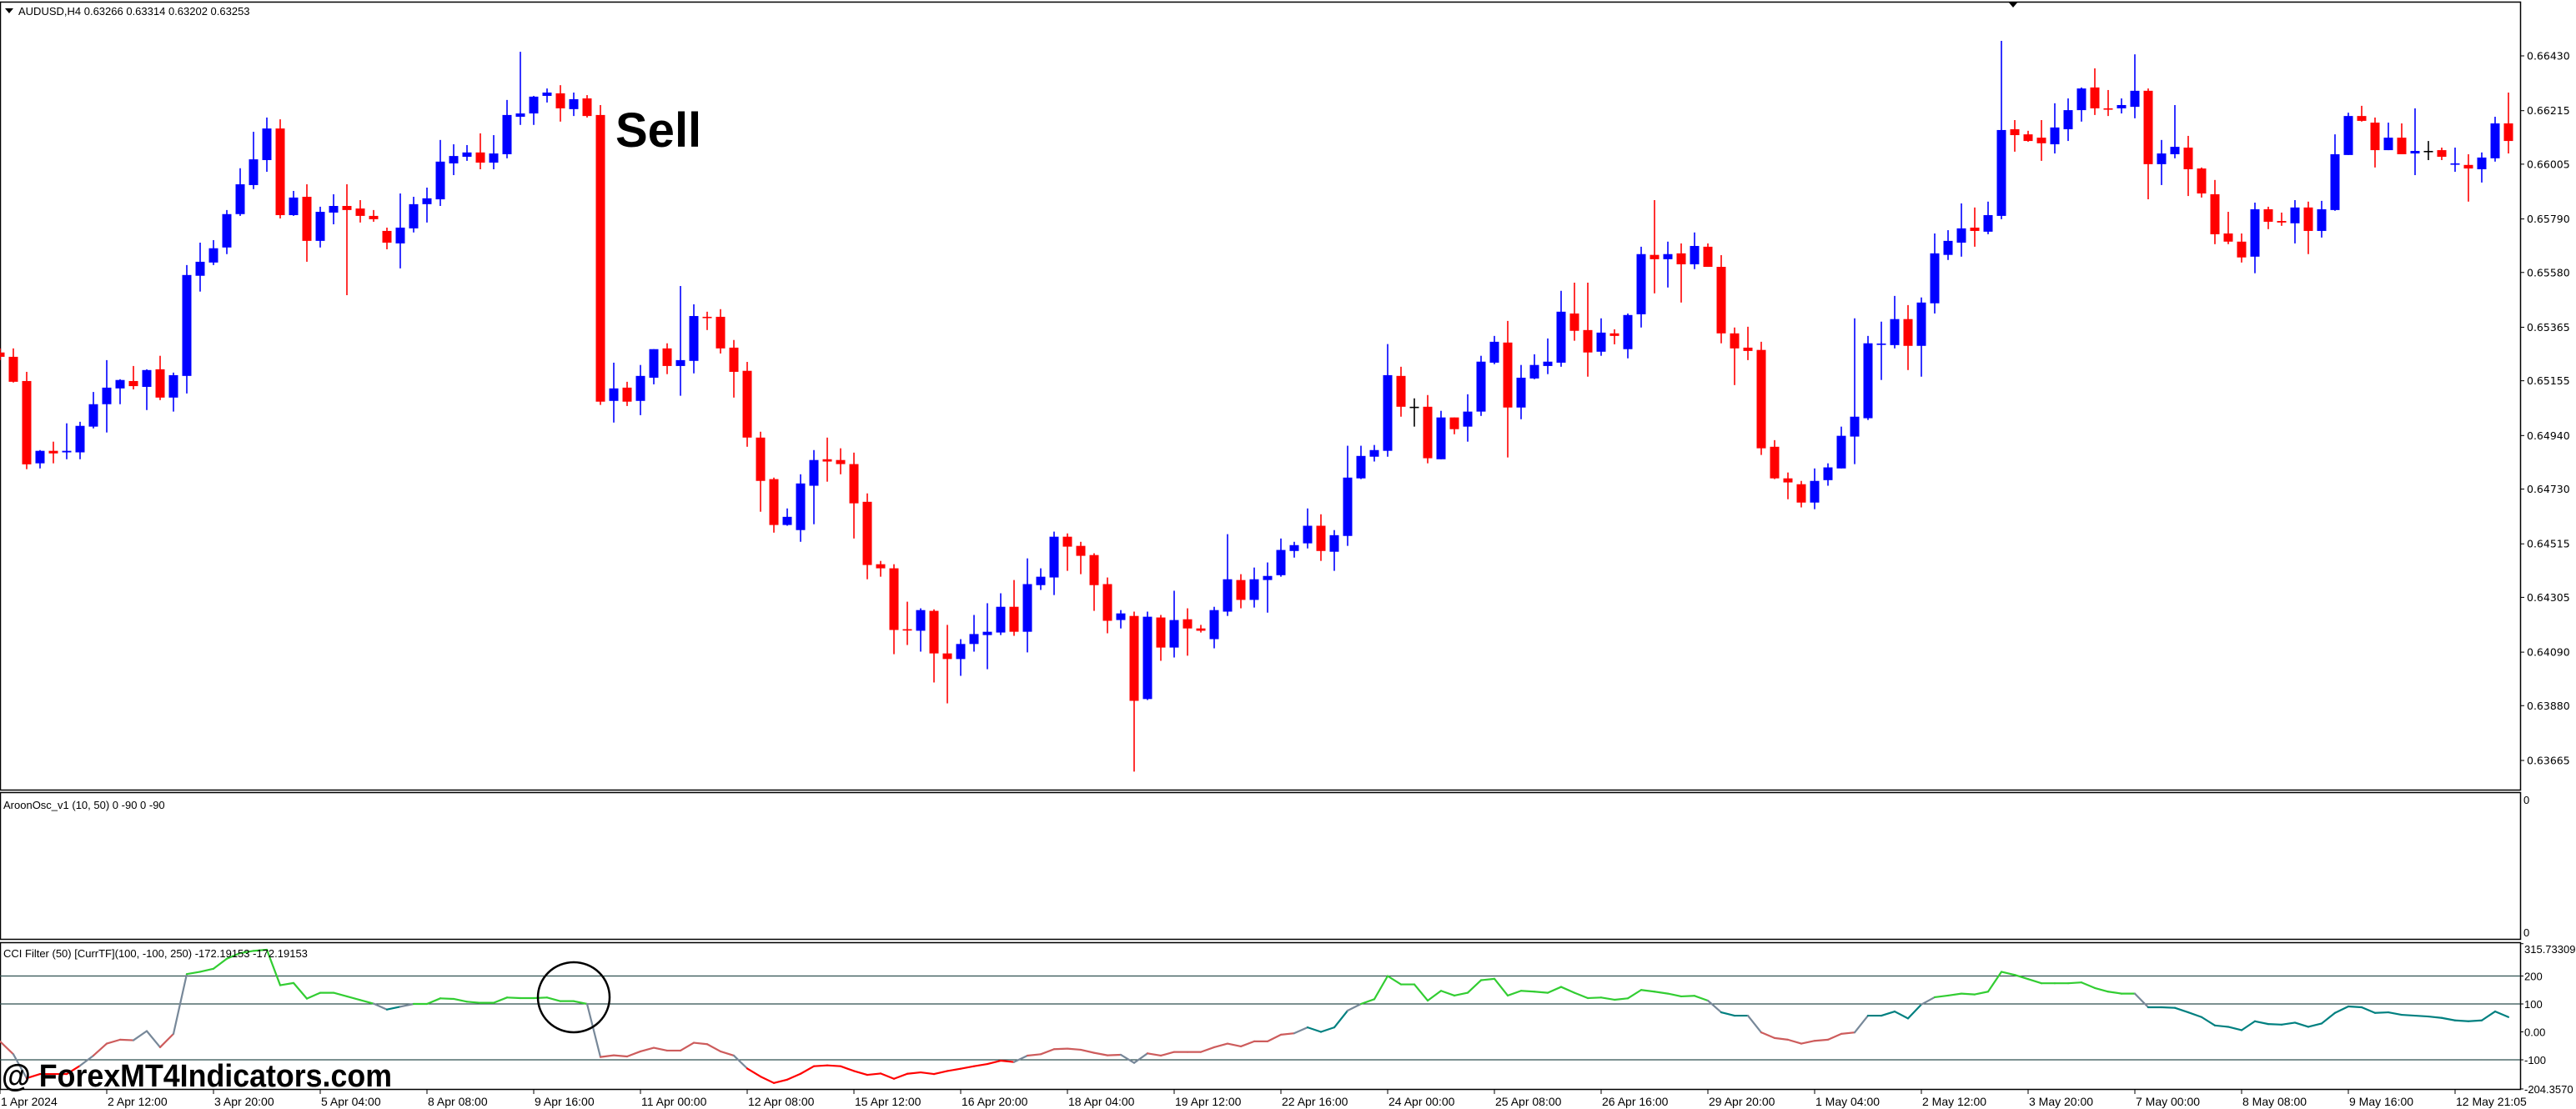  What do you see at coordinates (1101, 1101) in the screenshot?
I see `time-axis-label: 18 Apr 04:00` at bounding box center [1101, 1101].